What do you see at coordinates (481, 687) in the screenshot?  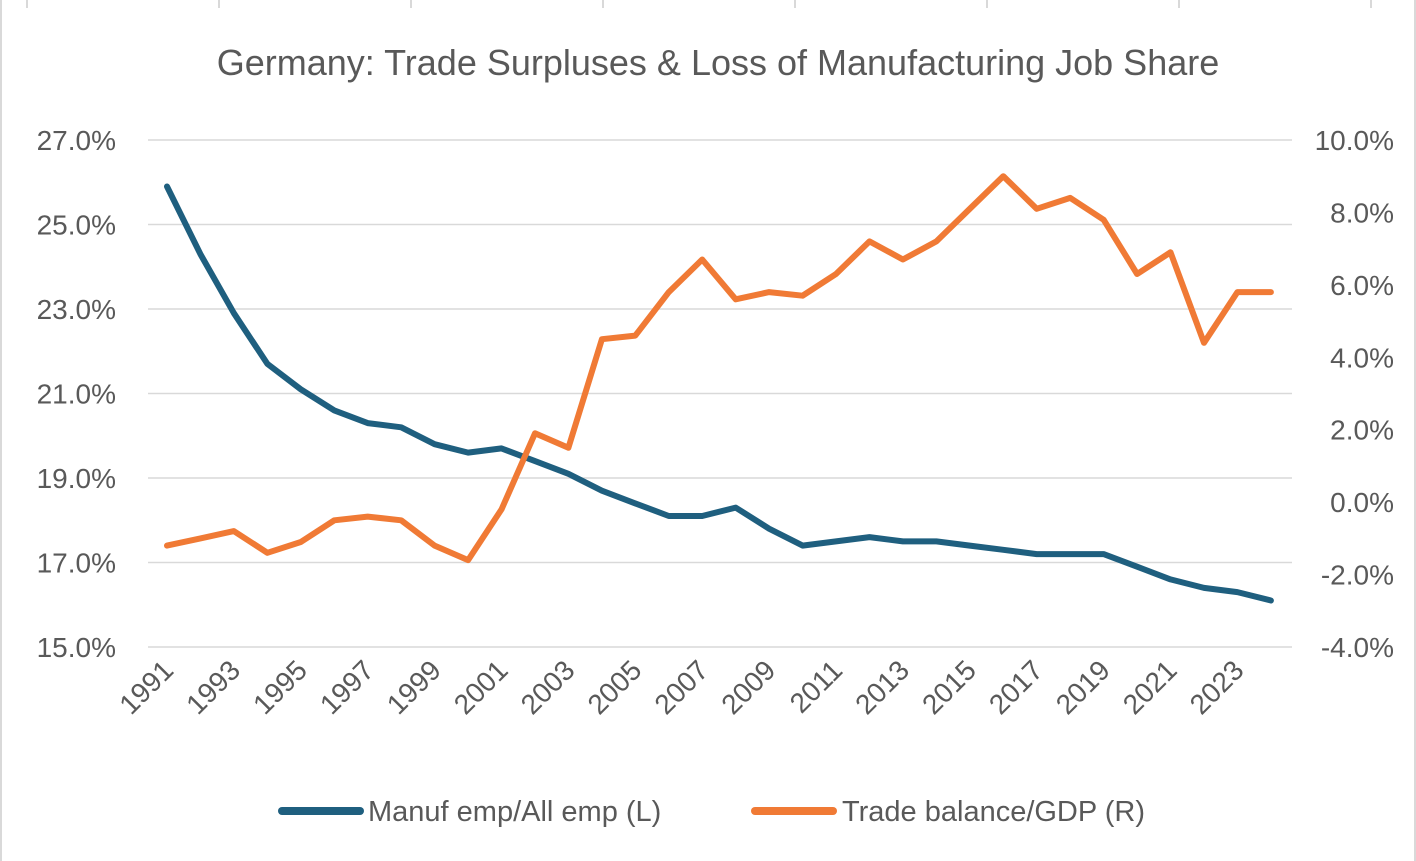 I see `x-tick-label: 2001` at bounding box center [481, 687].